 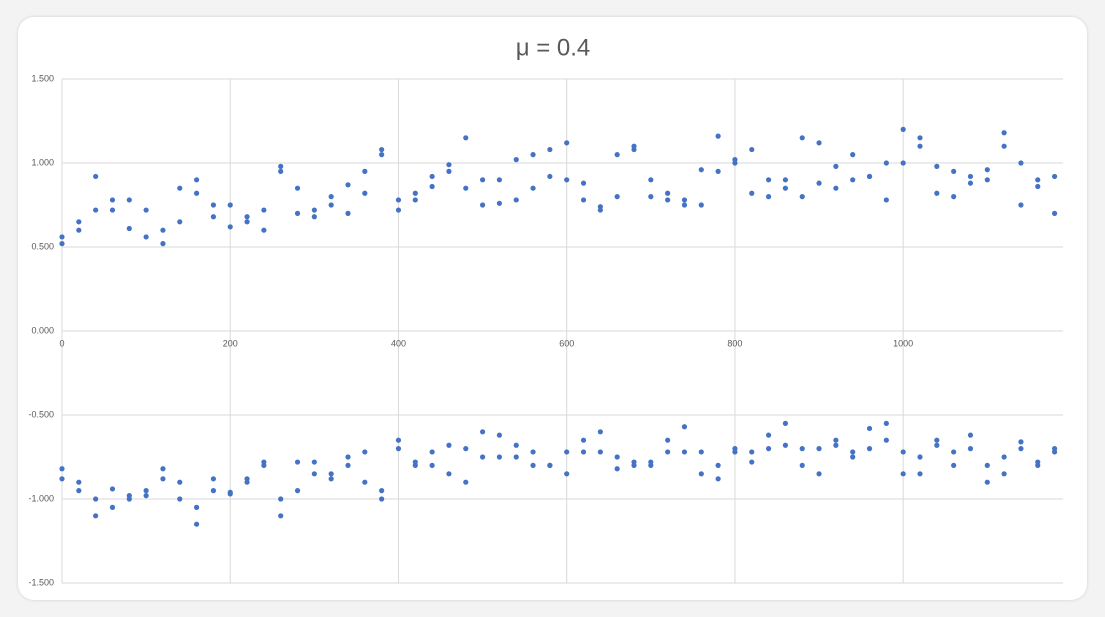 I want to click on y-tick-label: 0.500, so click(x=42, y=246).